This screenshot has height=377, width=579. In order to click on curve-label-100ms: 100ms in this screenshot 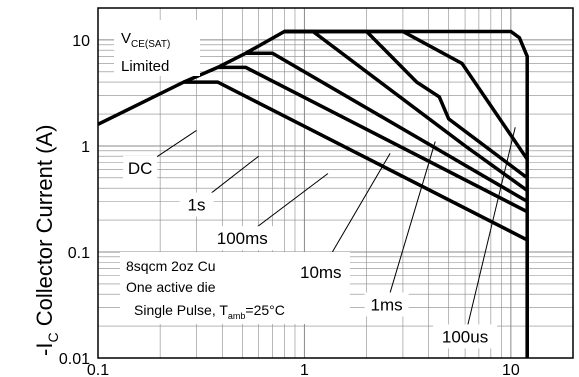, I will do `click(242, 238)`.